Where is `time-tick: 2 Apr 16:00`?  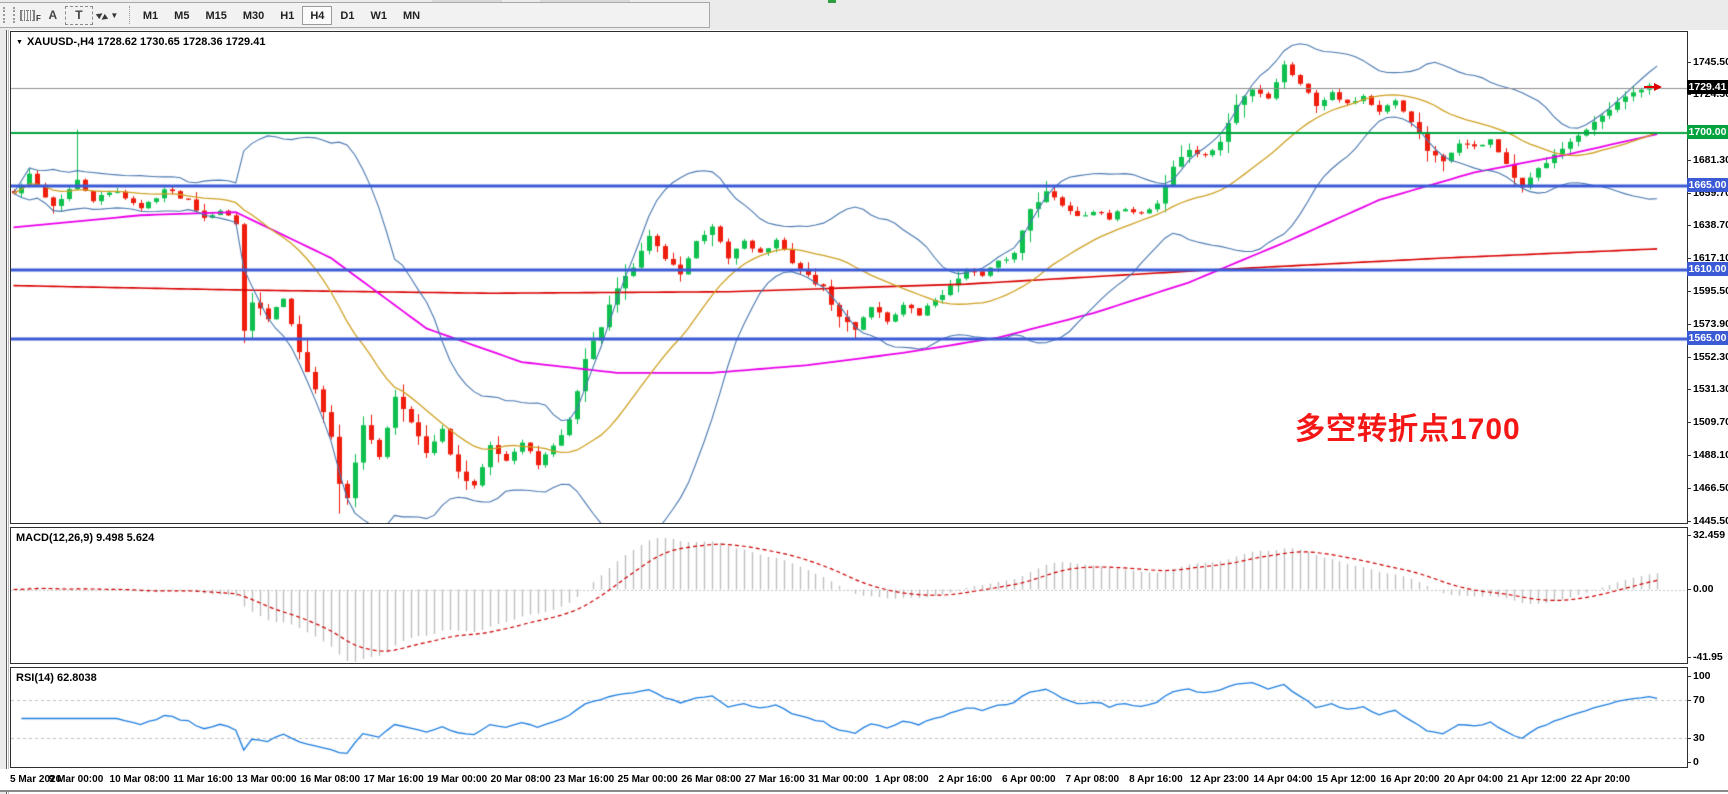 time-tick: 2 Apr 16:00 is located at coordinates (965, 779).